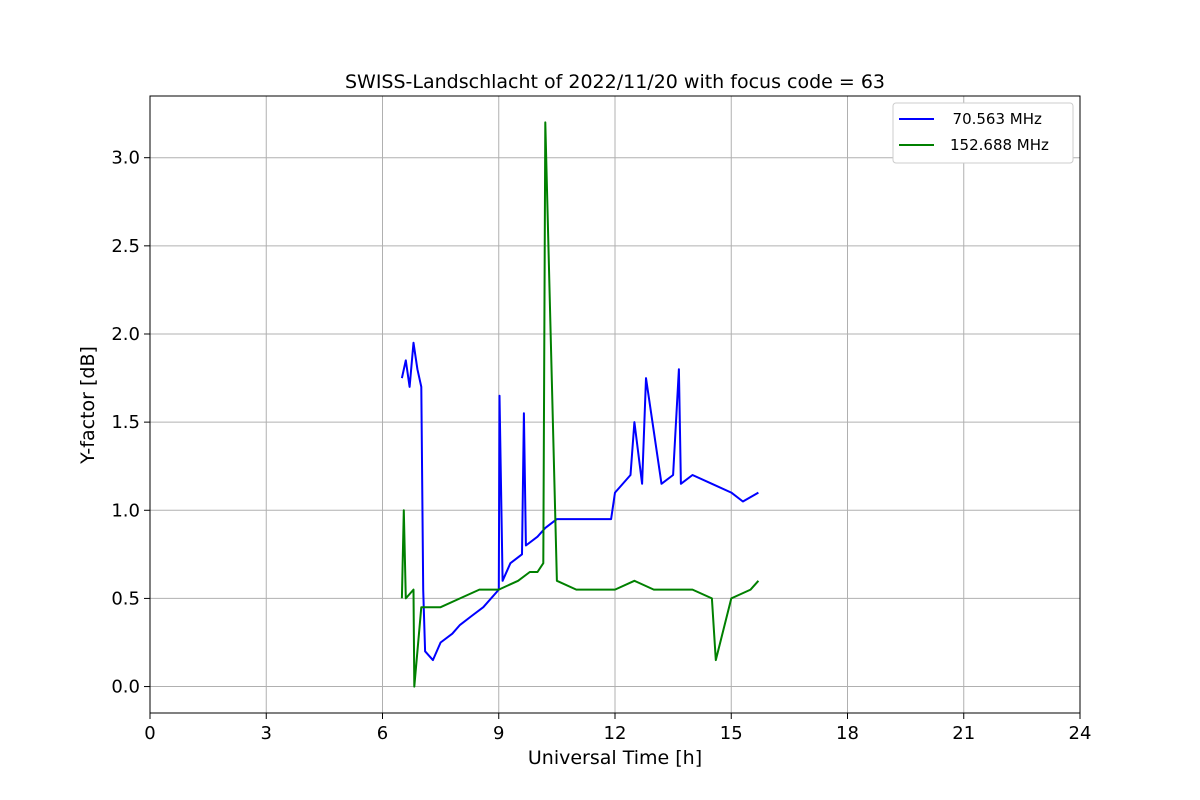  Describe the element at coordinates (88, 405) in the screenshot. I see `y-axis-label: Y-factor [dB]` at that location.